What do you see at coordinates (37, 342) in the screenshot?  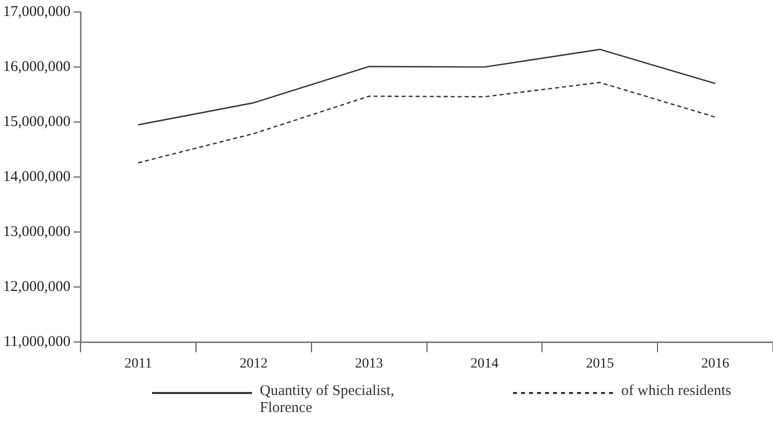 I see `y-tick-label: 11,000,000` at bounding box center [37, 342].